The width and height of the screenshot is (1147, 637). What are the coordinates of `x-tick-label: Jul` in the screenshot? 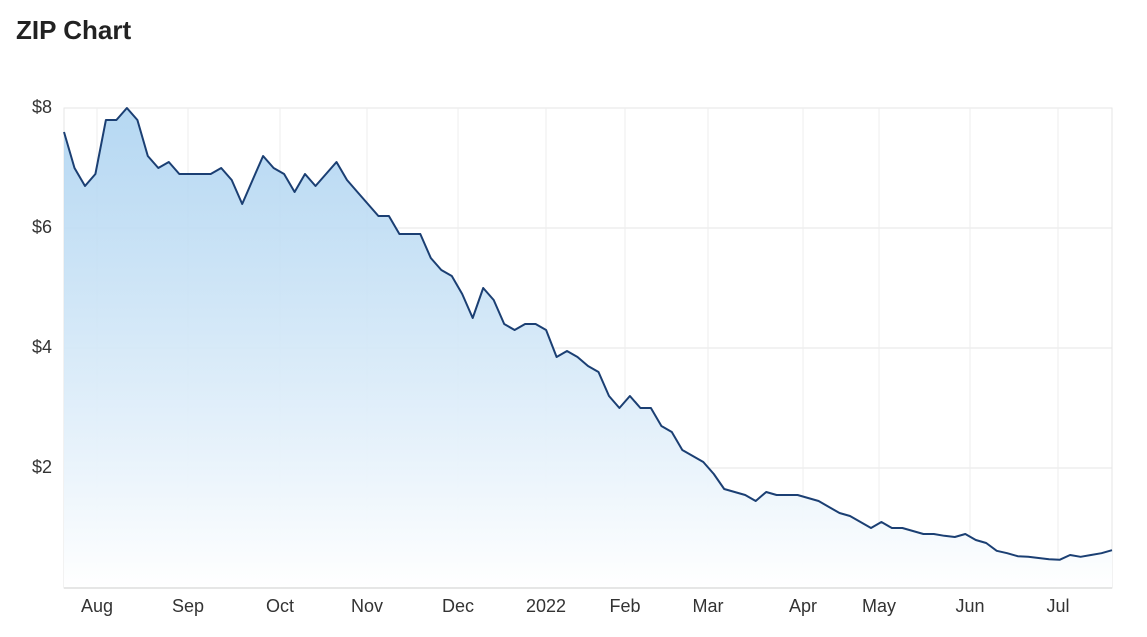 It's located at (1058, 606).